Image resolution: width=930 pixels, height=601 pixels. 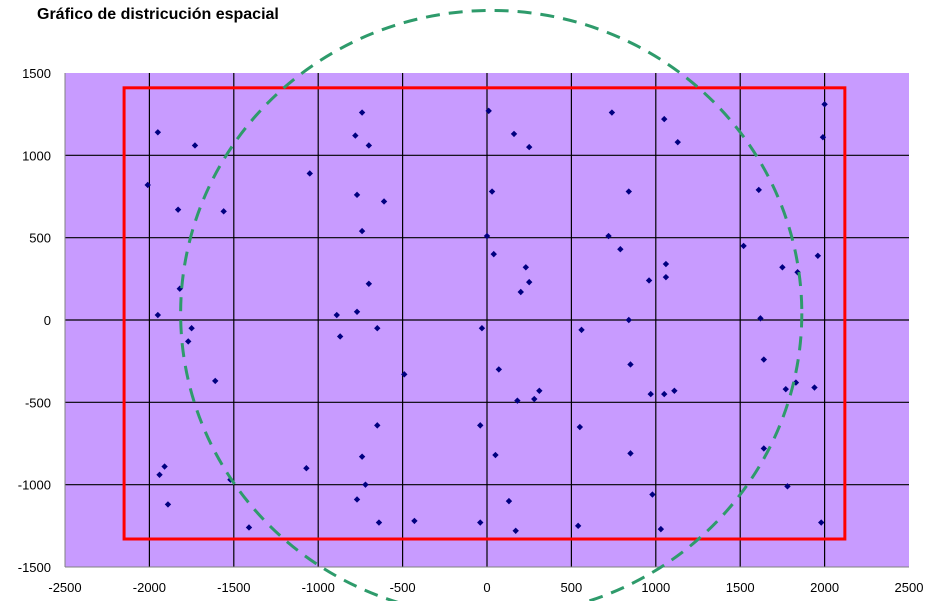 What do you see at coordinates (36, 73) in the screenshot?
I see `y-tick-label: 1500` at bounding box center [36, 73].